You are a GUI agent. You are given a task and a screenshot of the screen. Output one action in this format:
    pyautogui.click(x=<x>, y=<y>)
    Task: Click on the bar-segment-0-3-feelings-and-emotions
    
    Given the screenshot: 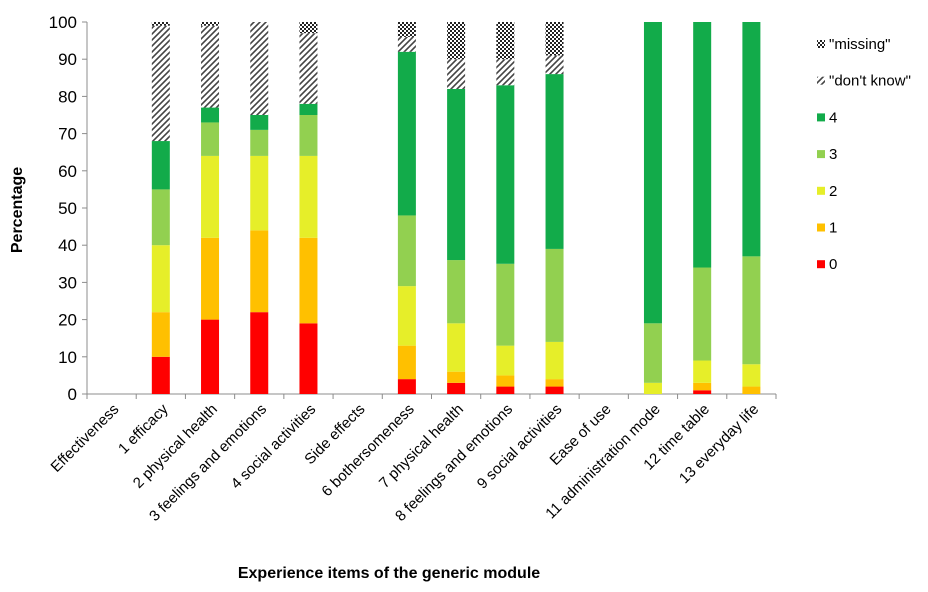 What is the action you would take?
    pyautogui.click(x=259, y=353)
    